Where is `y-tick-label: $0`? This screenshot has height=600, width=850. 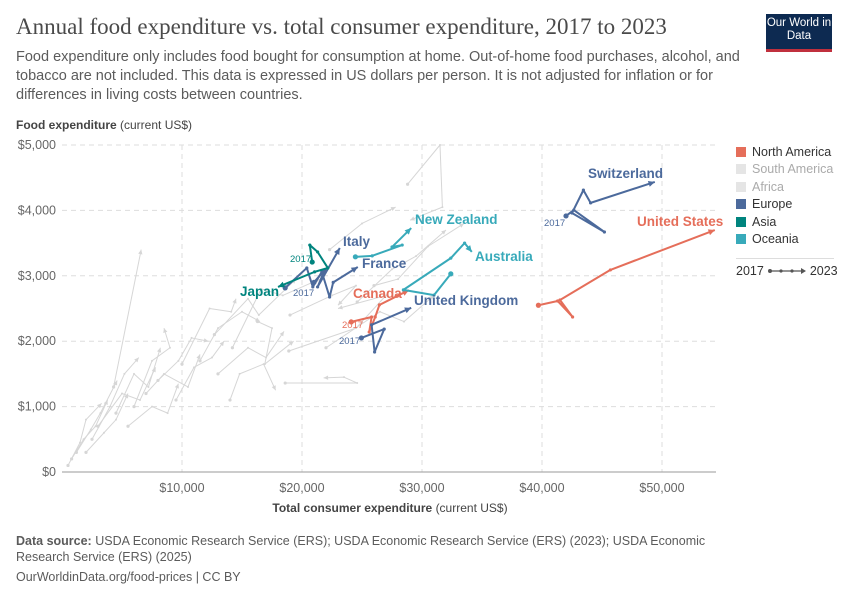
y-tick-label: $0 is located at coordinates (49, 472).